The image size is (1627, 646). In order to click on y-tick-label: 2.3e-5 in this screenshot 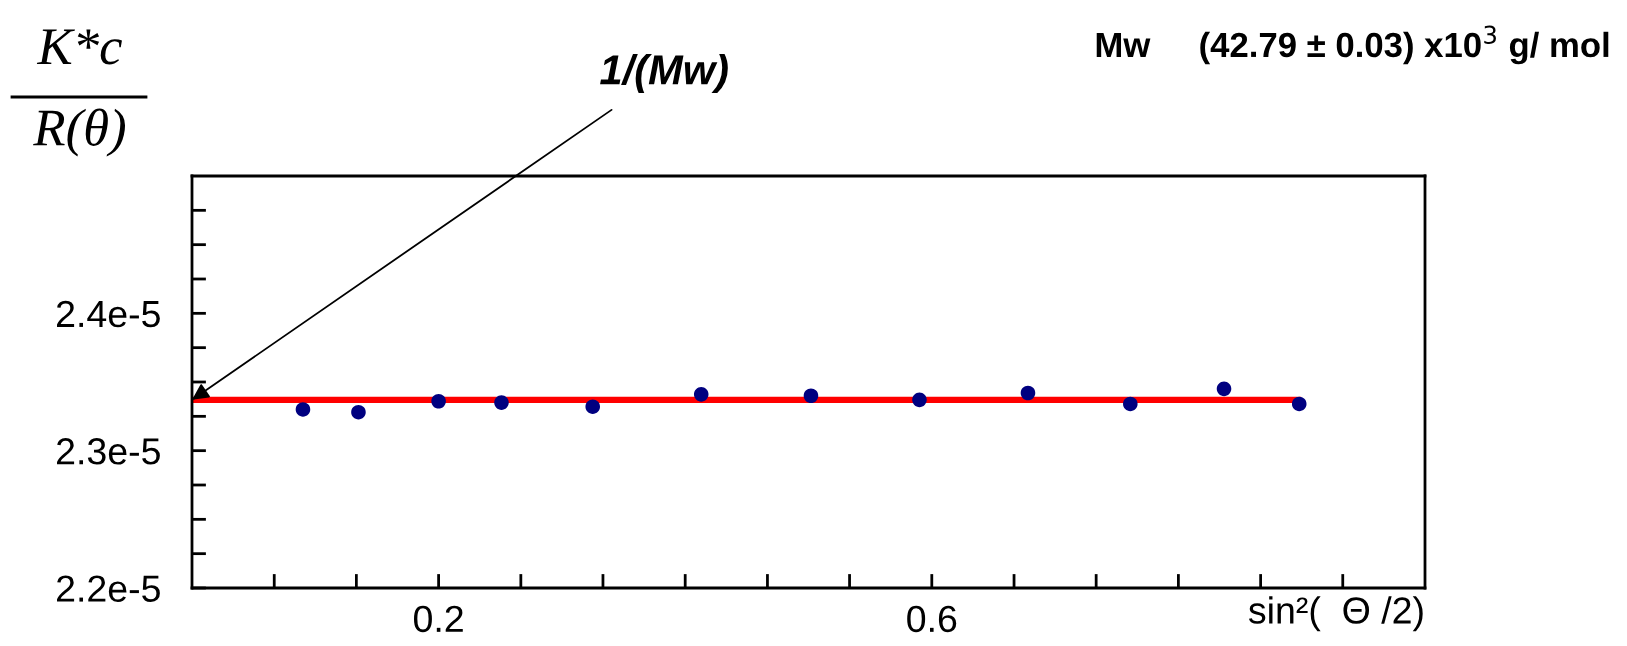, I will do `click(108, 451)`.